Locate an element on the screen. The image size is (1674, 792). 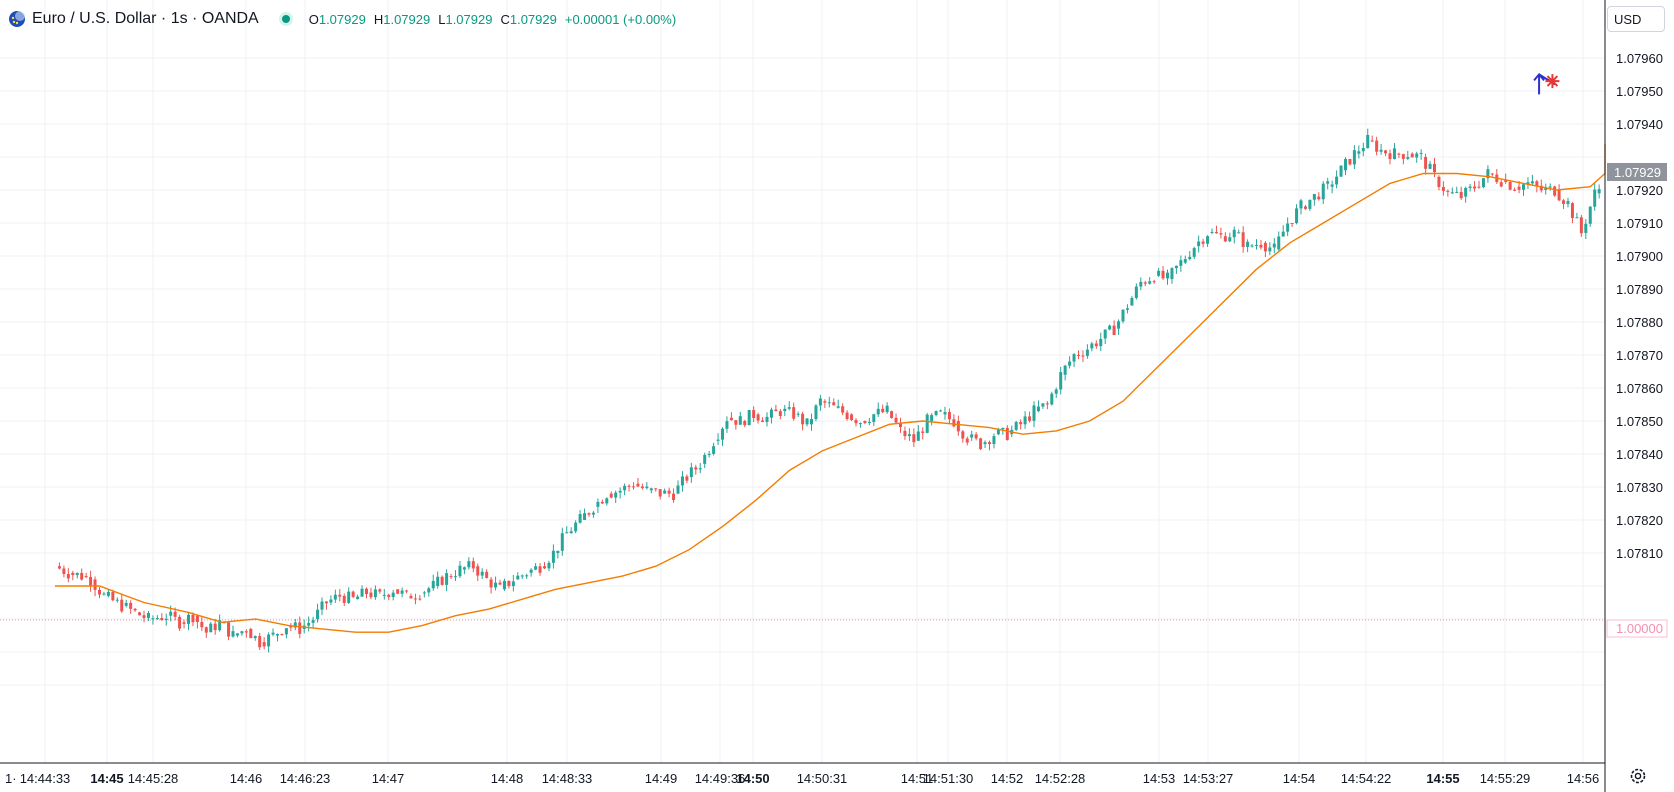
time-tick-label: 14:48:33 is located at coordinates (567, 778).